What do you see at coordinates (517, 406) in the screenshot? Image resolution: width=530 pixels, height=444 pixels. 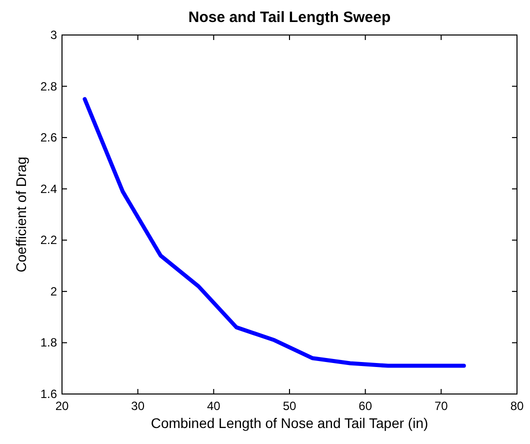 I see `x-tick-label: 80` at bounding box center [517, 406].